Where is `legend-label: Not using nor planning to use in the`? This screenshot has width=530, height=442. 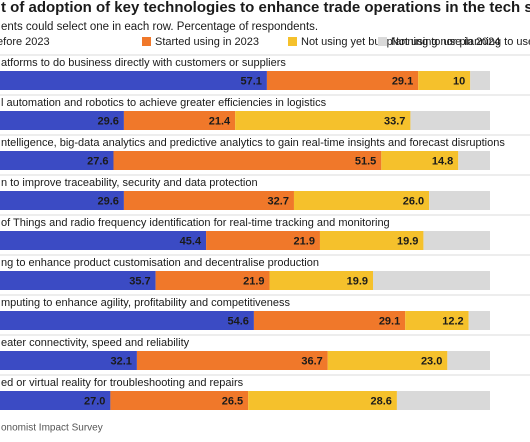 legend-label: Not using nor planning to use in the is located at coordinates (460, 42).